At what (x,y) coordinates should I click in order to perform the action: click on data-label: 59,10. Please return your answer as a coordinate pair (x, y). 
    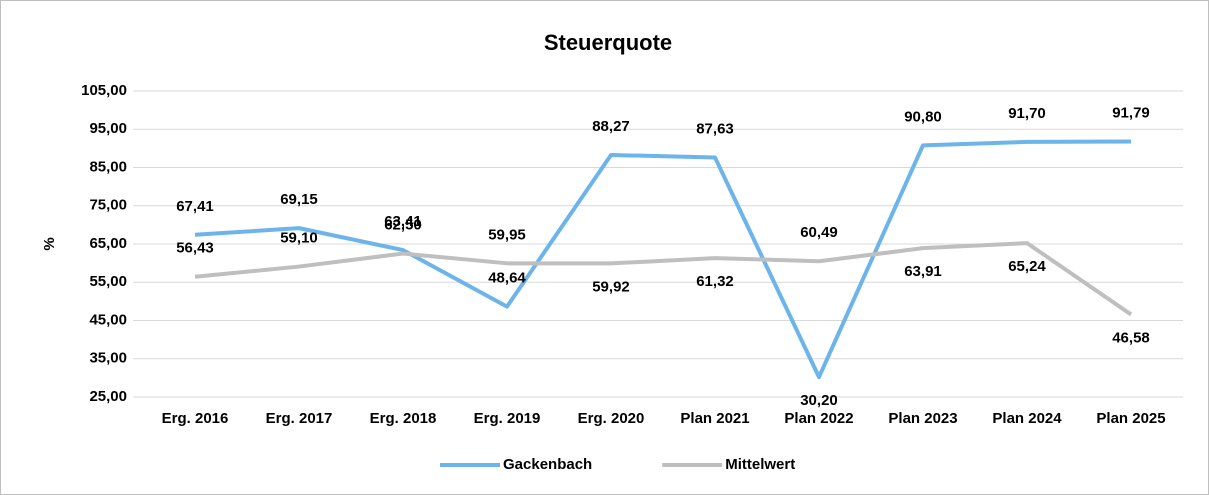
    Looking at the image, I should click on (299, 238).